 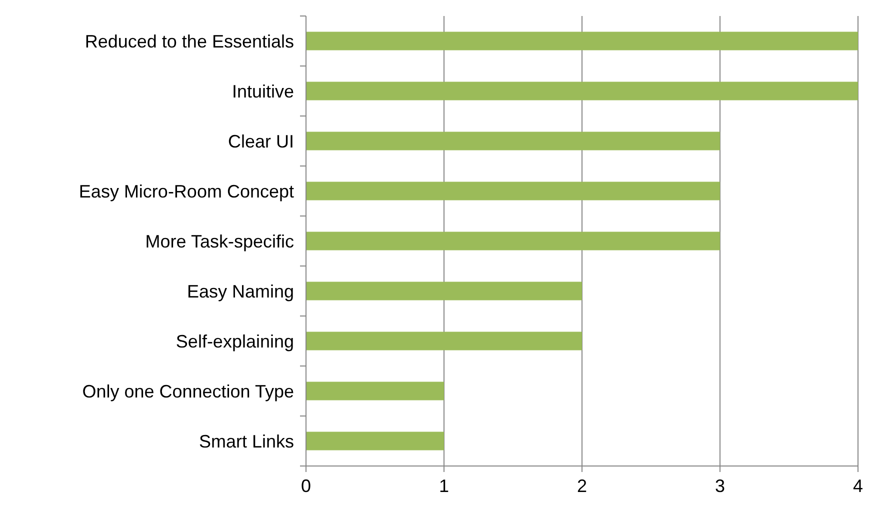 I want to click on x-tick-label: 0, so click(x=306, y=486).